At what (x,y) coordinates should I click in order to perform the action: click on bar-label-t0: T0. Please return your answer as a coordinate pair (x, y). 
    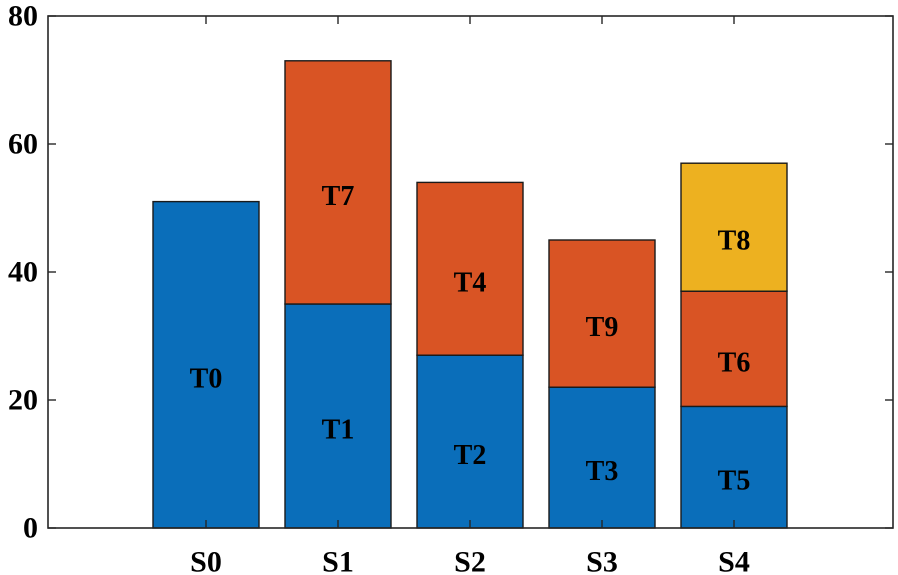
    Looking at the image, I should click on (206, 378).